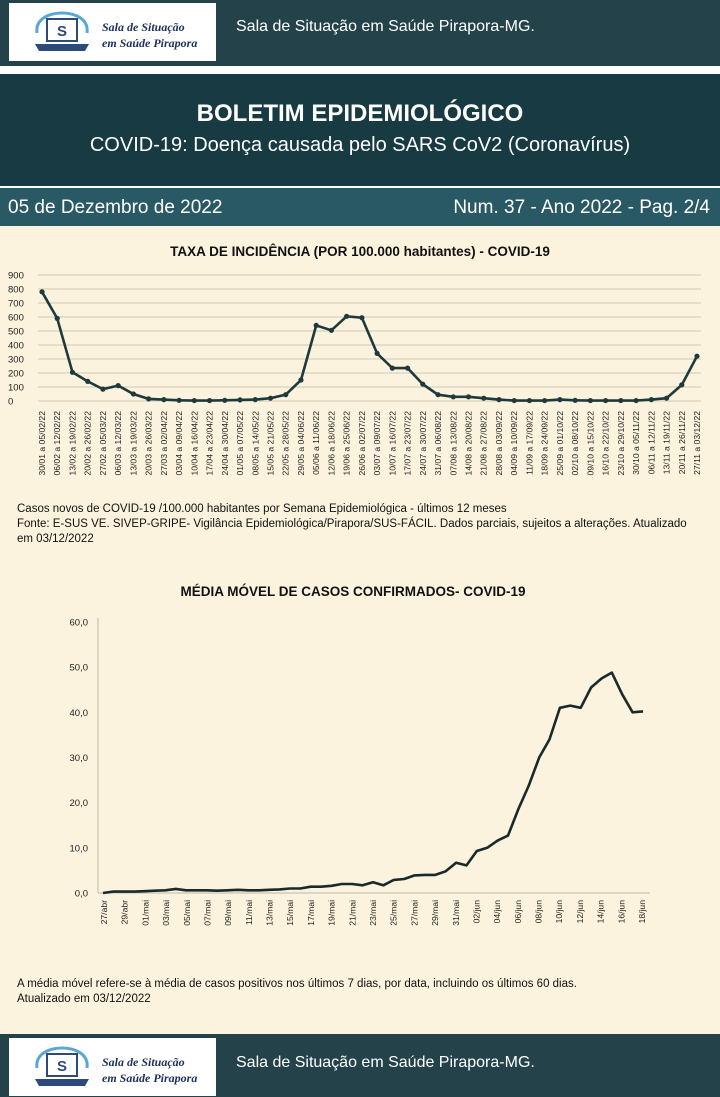 The image size is (720, 1097). Describe the element at coordinates (373, 913) in the screenshot. I see `x-tick-label: 23/mai` at that location.